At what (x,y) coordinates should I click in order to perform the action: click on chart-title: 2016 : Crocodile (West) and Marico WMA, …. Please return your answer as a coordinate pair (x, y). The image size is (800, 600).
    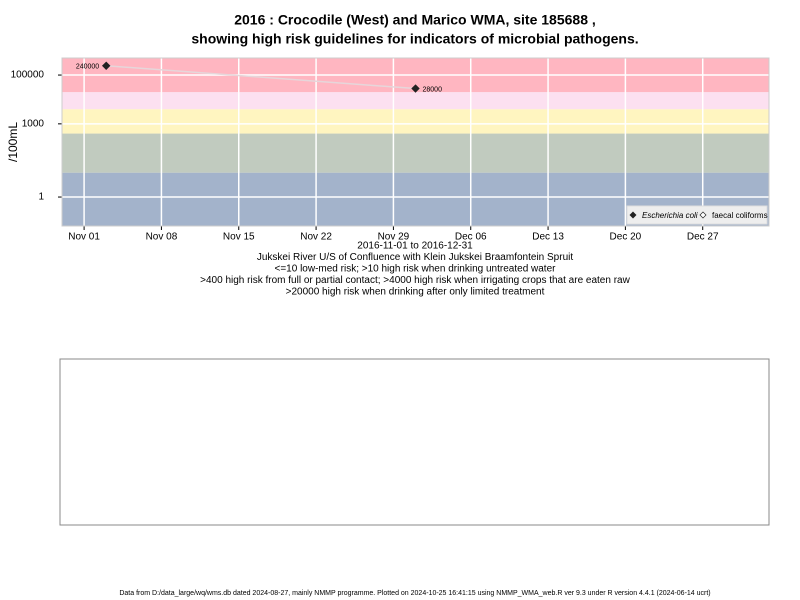
    Looking at the image, I should click on (415, 20).